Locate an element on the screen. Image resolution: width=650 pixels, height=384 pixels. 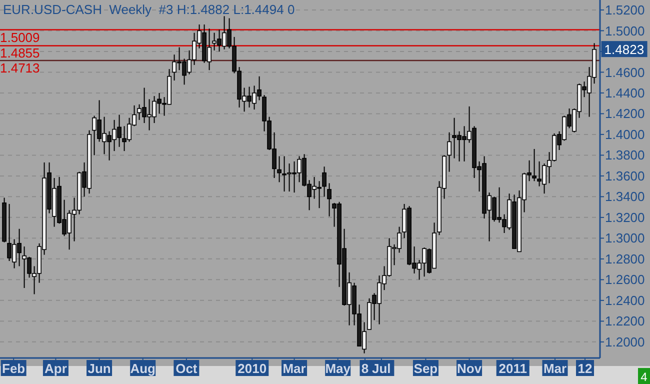
y-tick-label: 1.4600 is located at coordinates (625, 72).